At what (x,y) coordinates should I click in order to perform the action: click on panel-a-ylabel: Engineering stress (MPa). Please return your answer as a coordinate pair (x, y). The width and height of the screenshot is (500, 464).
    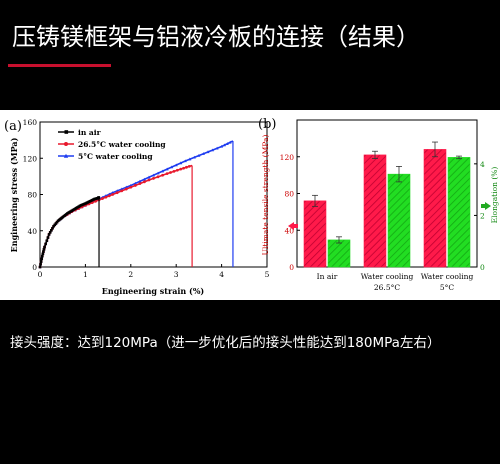
    Looking at the image, I should click on (14, 194).